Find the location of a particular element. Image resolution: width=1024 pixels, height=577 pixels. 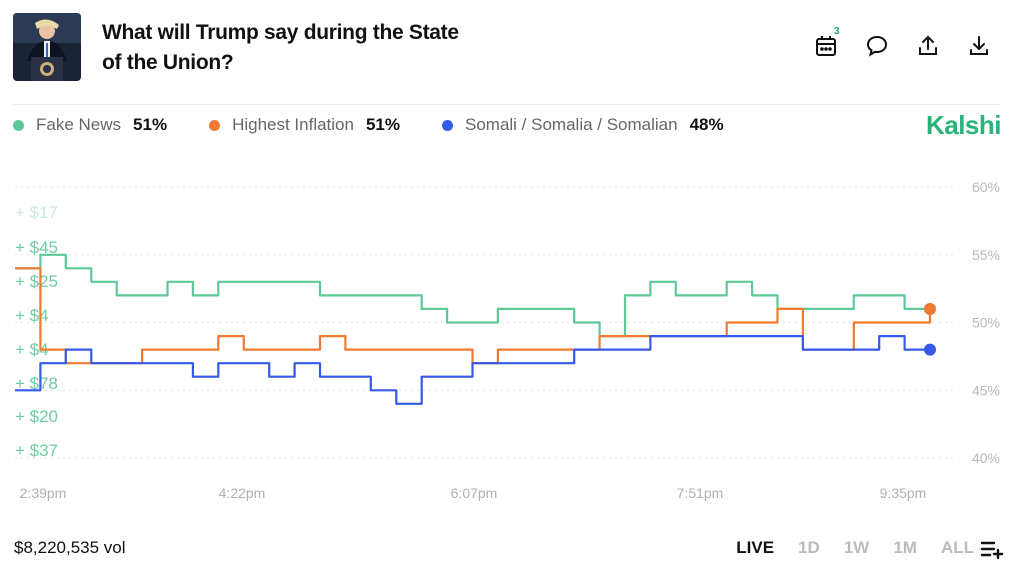

playlist-add-icon is located at coordinates (992, 550).